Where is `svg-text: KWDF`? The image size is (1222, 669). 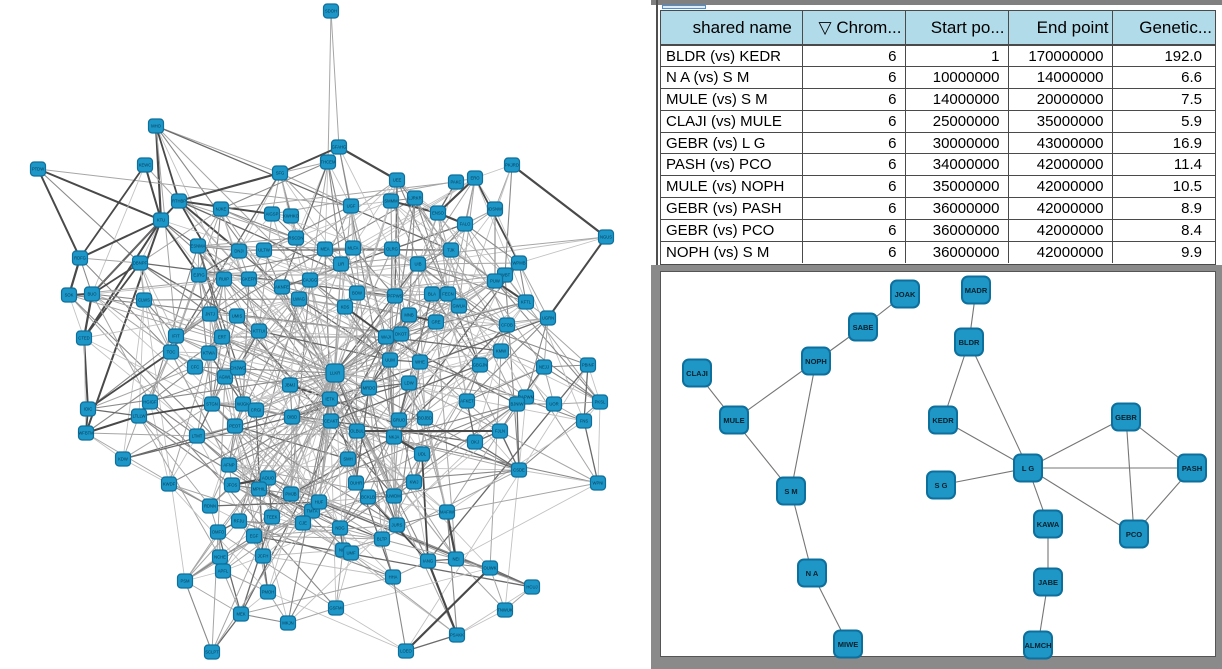
svg-text: KWDF is located at coordinates (169, 484).